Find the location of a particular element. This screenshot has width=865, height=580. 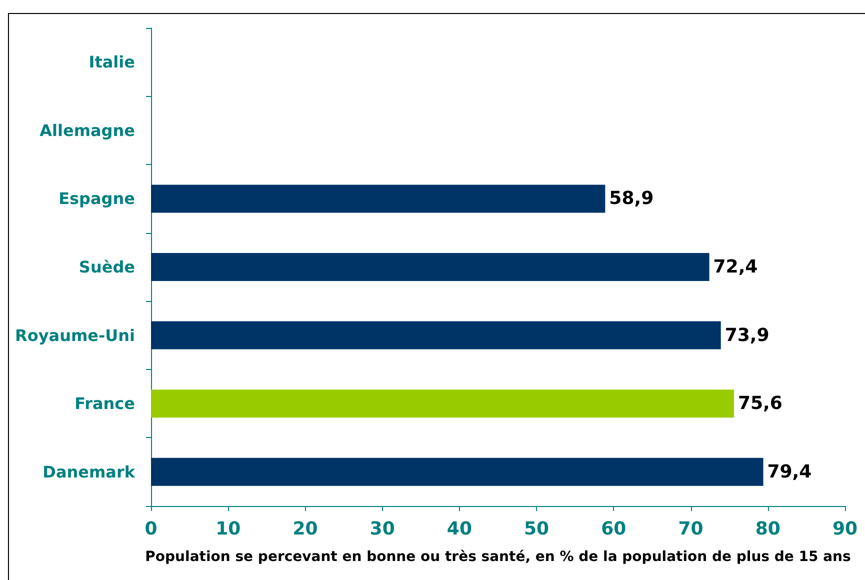

x-tick-label: 70 is located at coordinates (691, 529).